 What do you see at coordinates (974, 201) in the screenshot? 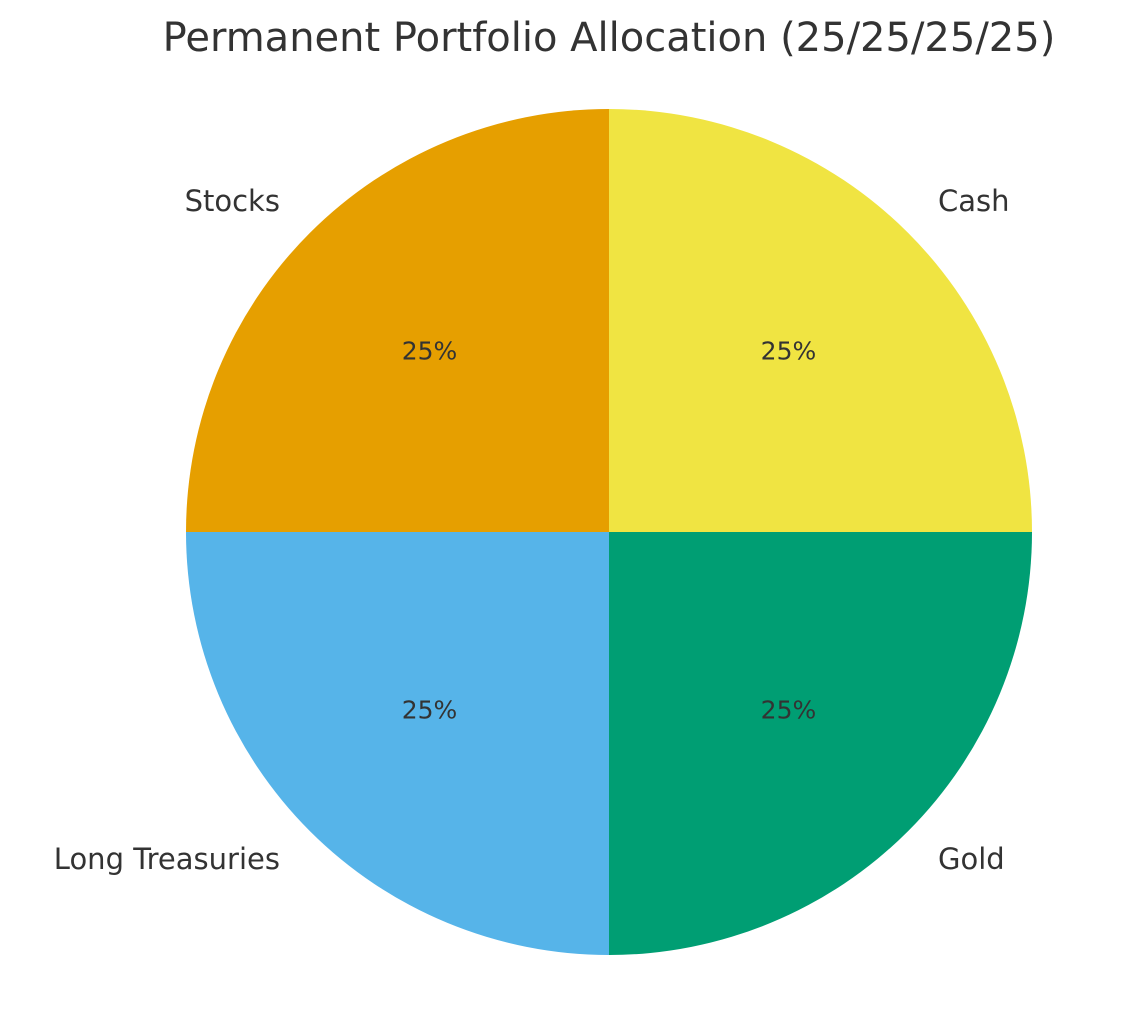
I see `slice-label: Cash` at bounding box center [974, 201].